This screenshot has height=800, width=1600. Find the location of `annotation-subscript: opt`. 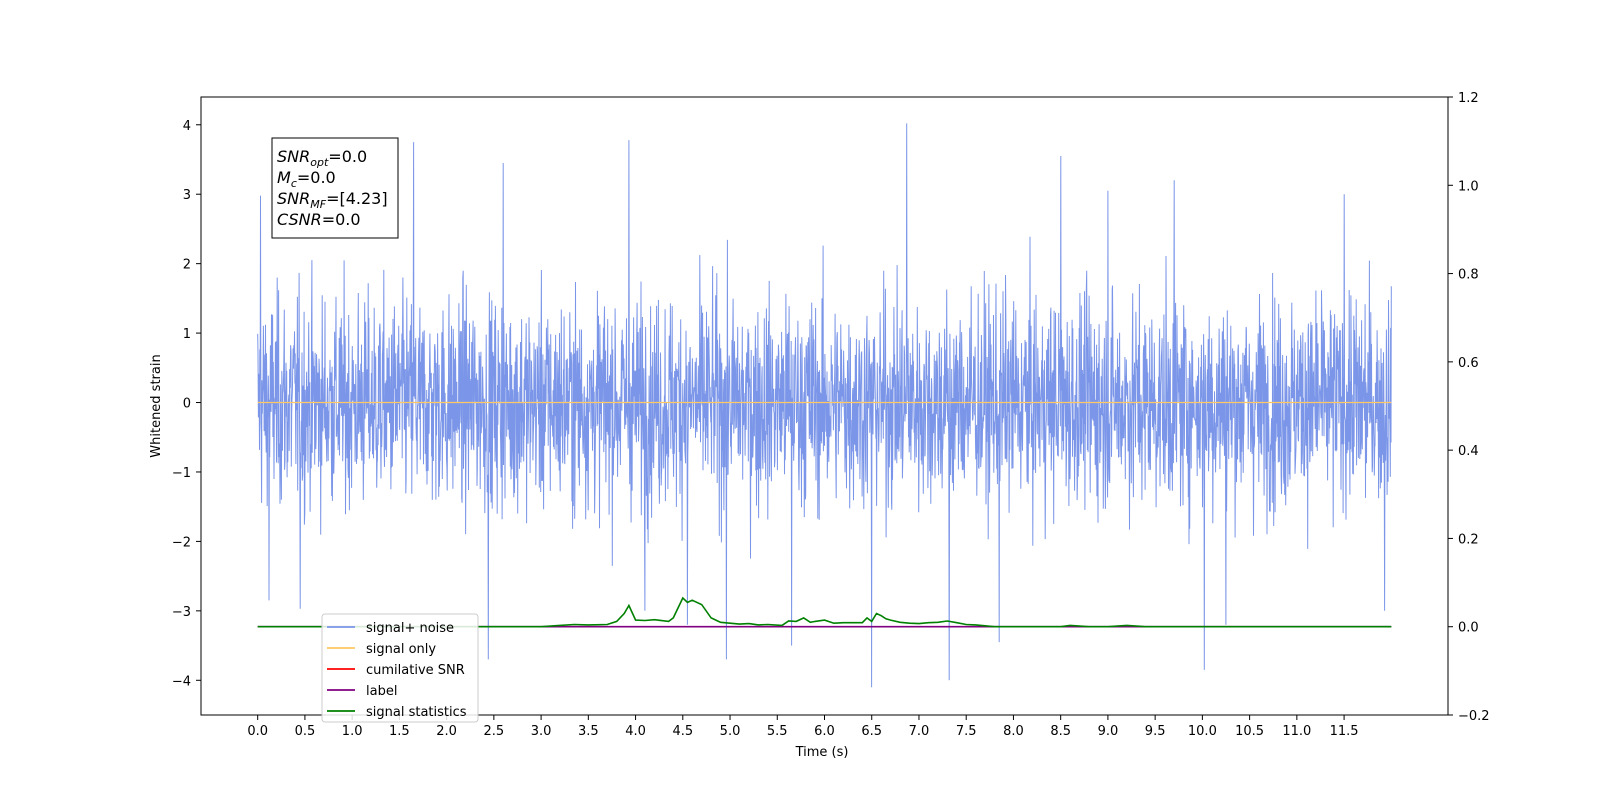

annotation-subscript: opt is located at coordinates (319, 162).